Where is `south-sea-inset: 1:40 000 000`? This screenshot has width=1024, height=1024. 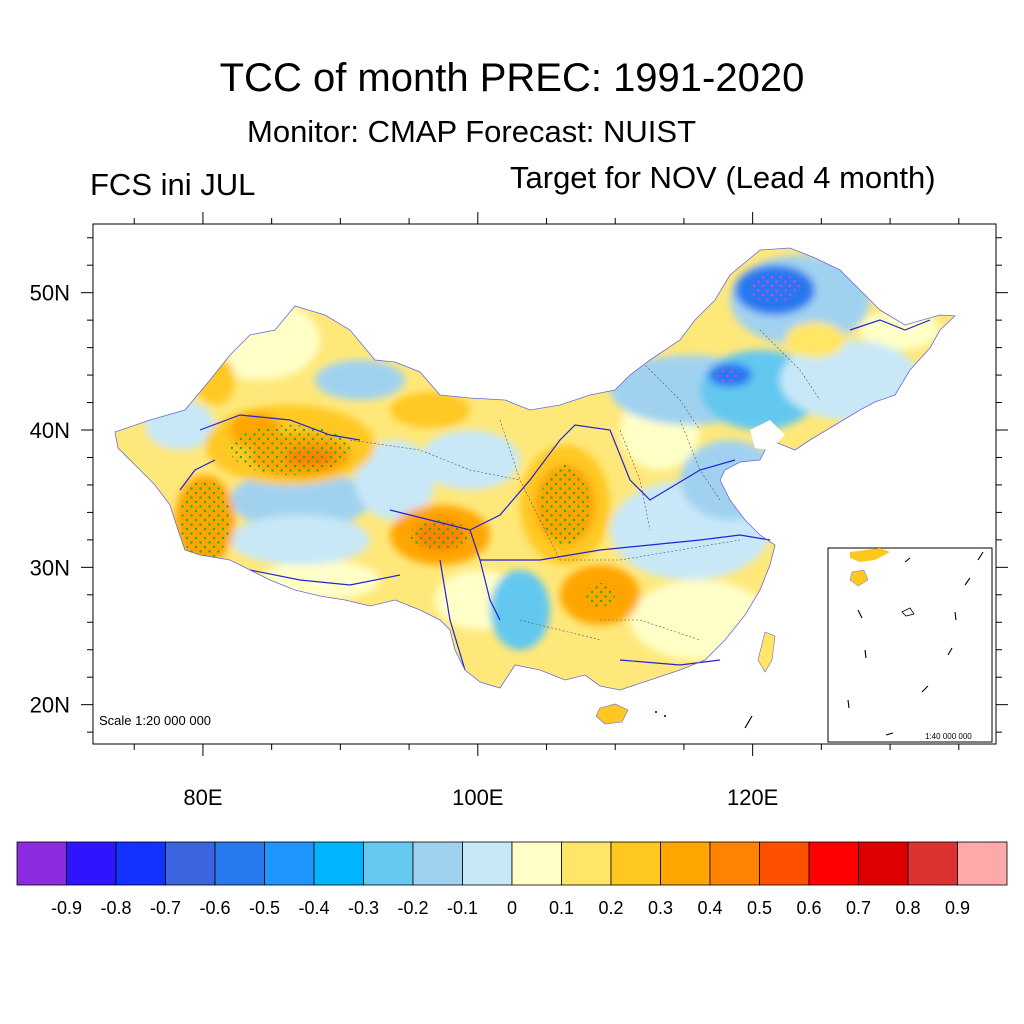 south-sea-inset: 1:40 000 000 is located at coordinates (910, 645).